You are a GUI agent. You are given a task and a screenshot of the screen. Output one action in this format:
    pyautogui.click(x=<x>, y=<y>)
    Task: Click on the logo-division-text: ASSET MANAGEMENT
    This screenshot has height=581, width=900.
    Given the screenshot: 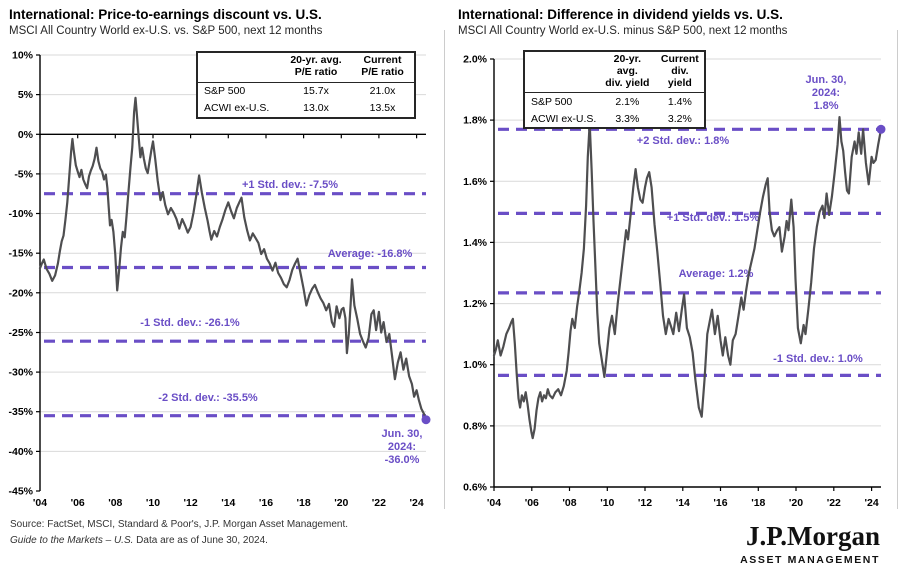 What is the action you would take?
    pyautogui.click(x=810, y=560)
    